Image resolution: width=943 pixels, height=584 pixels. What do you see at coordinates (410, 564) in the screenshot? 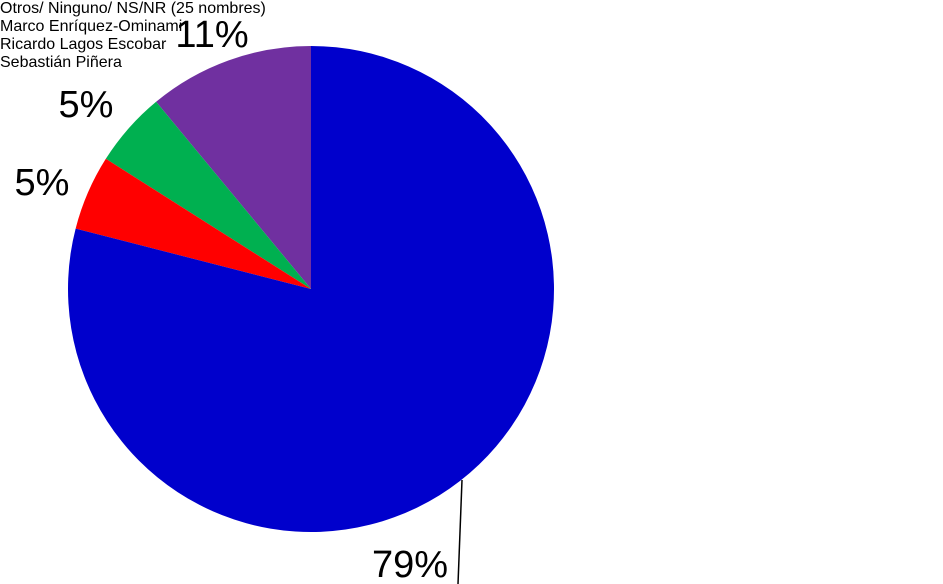
I see `data-label: 79%` at bounding box center [410, 564].